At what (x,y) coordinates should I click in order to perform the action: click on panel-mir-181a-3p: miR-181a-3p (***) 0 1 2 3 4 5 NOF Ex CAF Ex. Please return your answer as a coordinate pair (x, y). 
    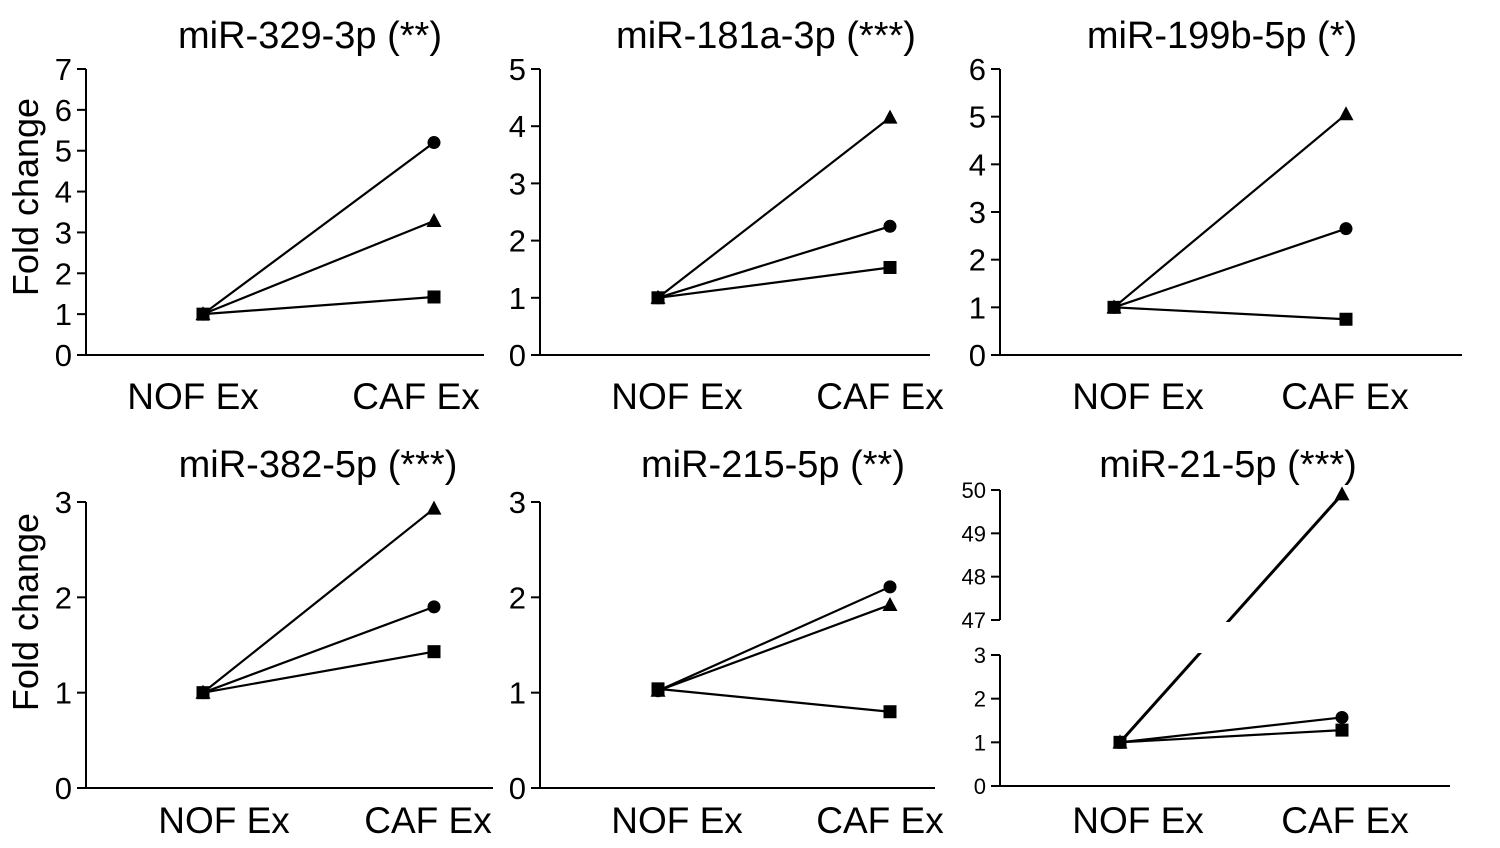
    Looking at the image, I should click on (726, 216).